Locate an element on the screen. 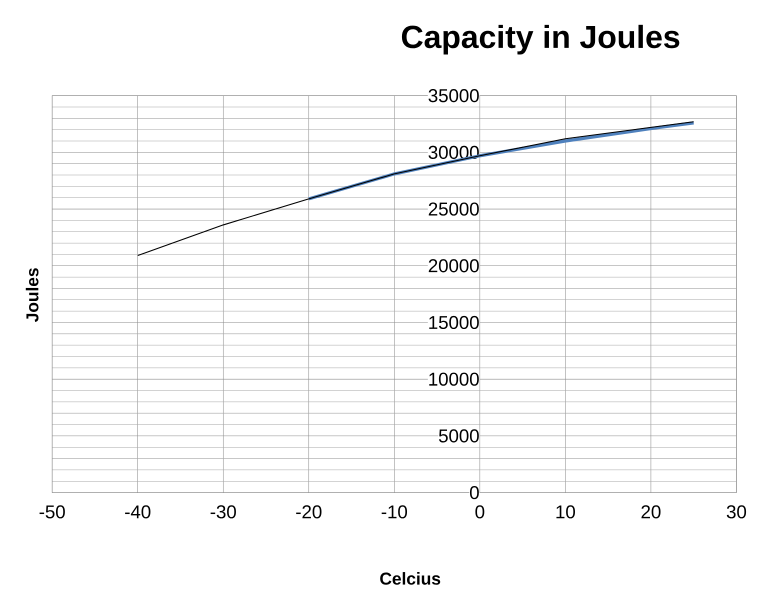 The height and width of the screenshot is (594, 775). chart-title: Capacity in Joules is located at coordinates (541, 40).